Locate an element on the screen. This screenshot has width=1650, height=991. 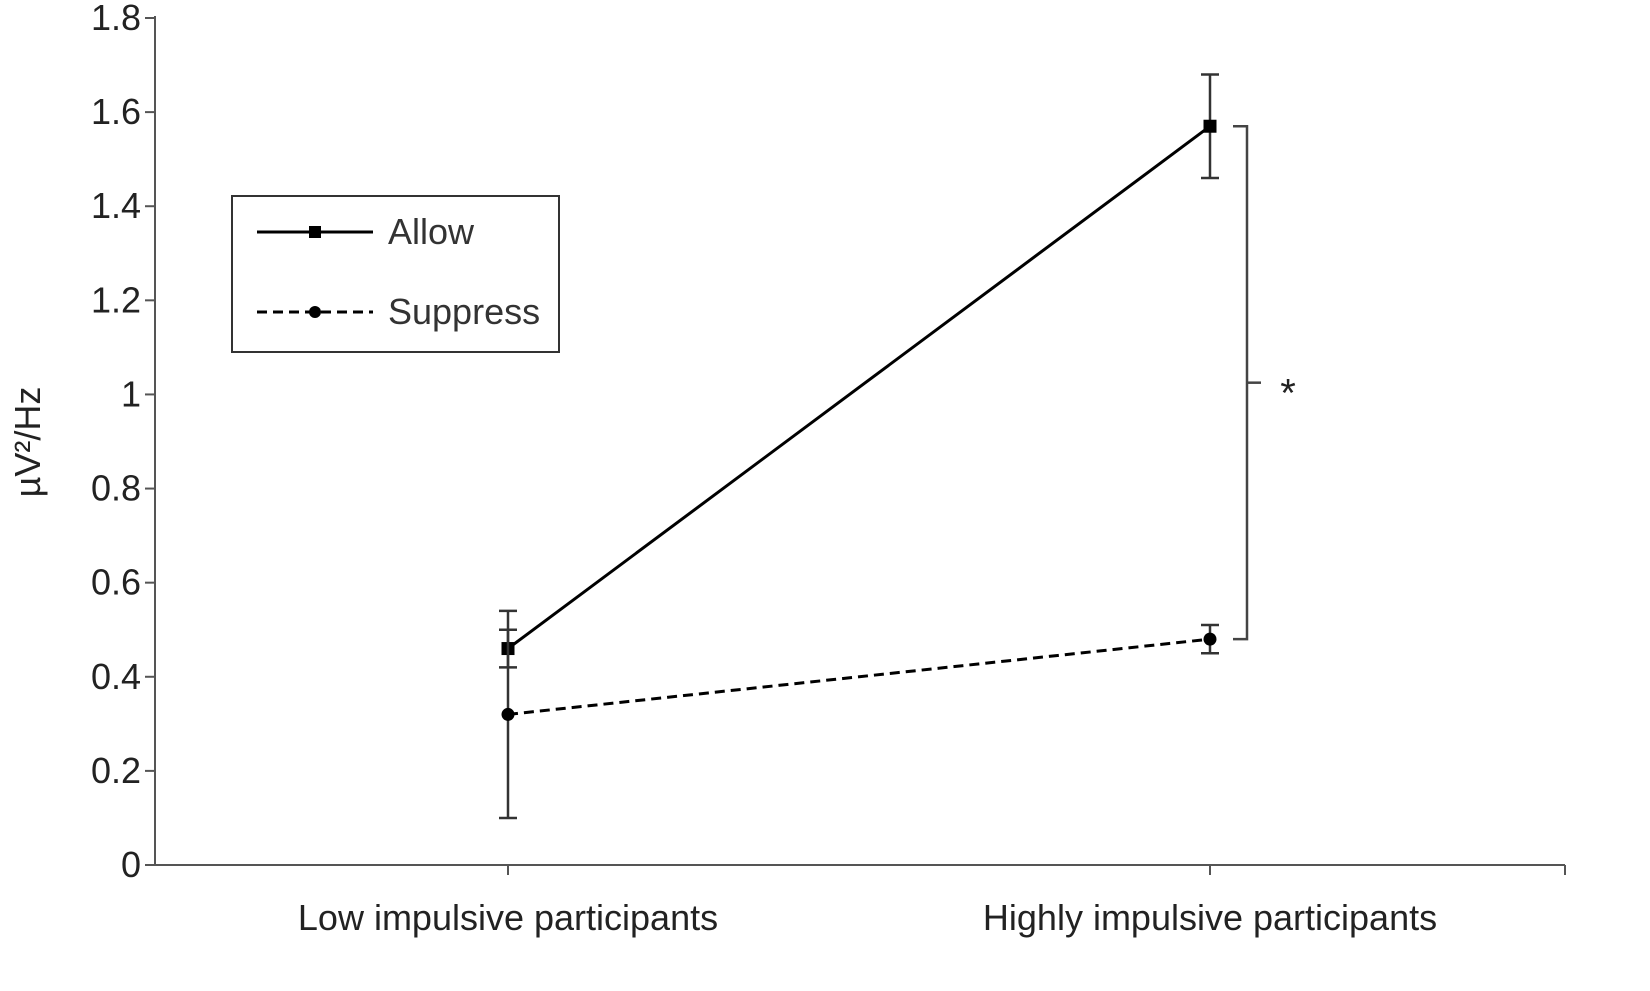
y-tick-label: 0.4 is located at coordinates (116, 676).